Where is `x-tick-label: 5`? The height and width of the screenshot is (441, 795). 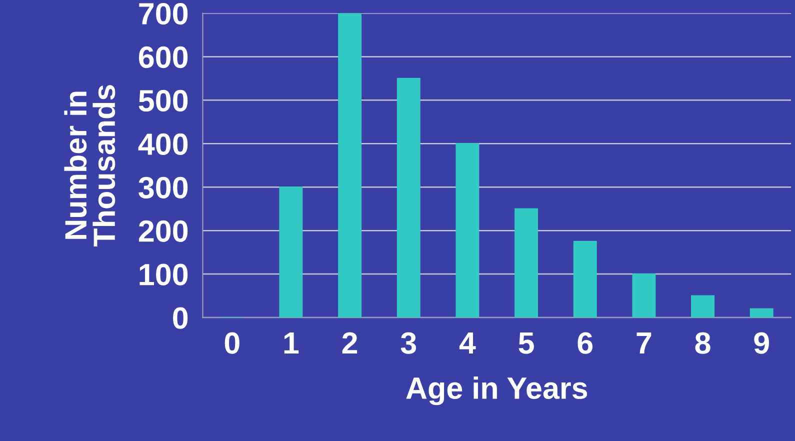
x-tick-label: 5 is located at coordinates (526, 343).